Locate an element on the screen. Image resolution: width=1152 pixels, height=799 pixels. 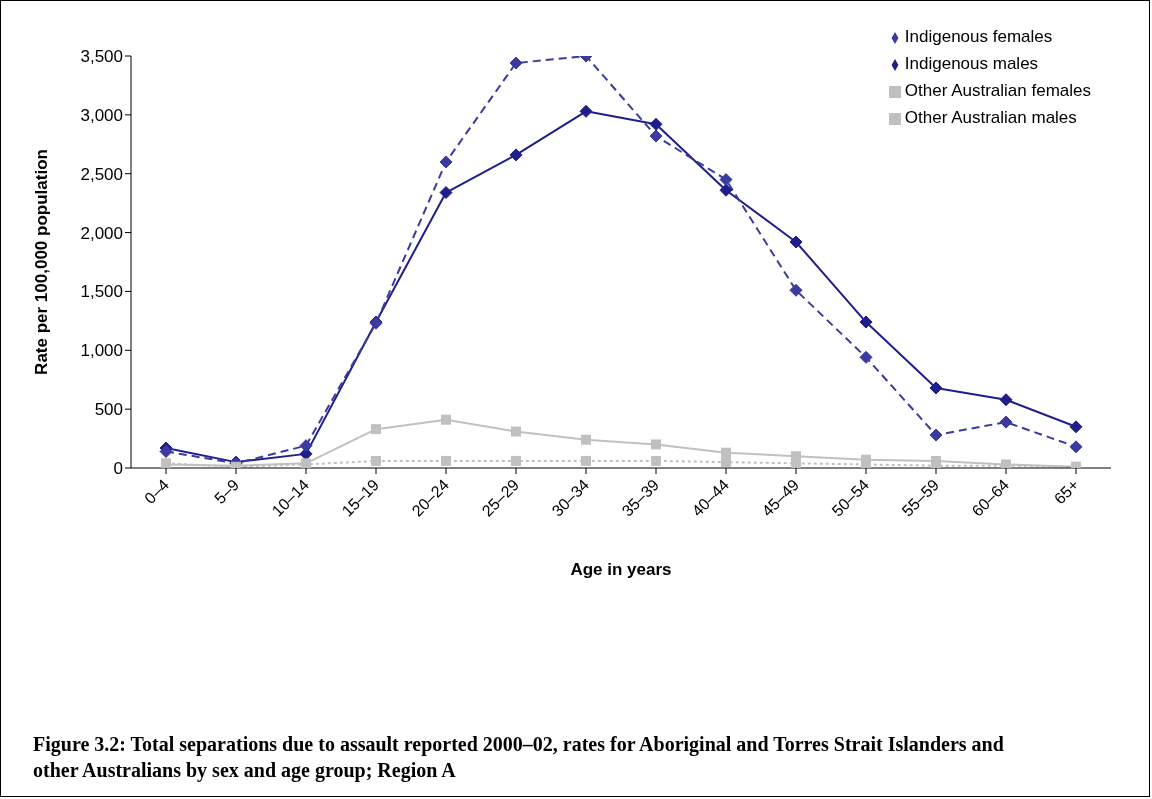
y-tick-label: 0 is located at coordinates (118, 469).